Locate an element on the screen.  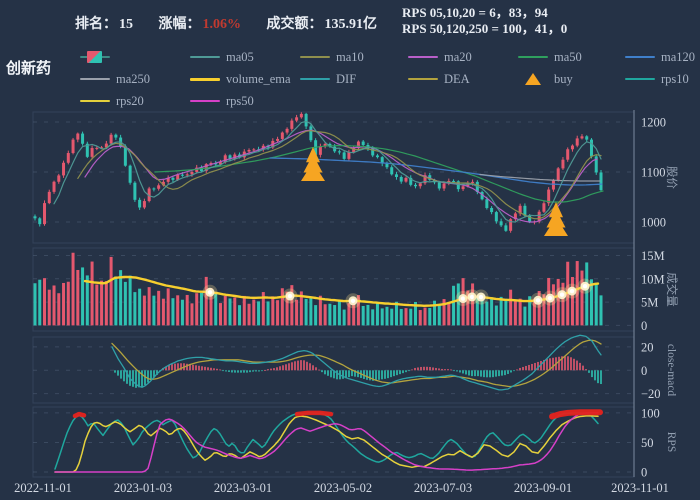
legend-label: rps50 is located at coordinates (240, 100).